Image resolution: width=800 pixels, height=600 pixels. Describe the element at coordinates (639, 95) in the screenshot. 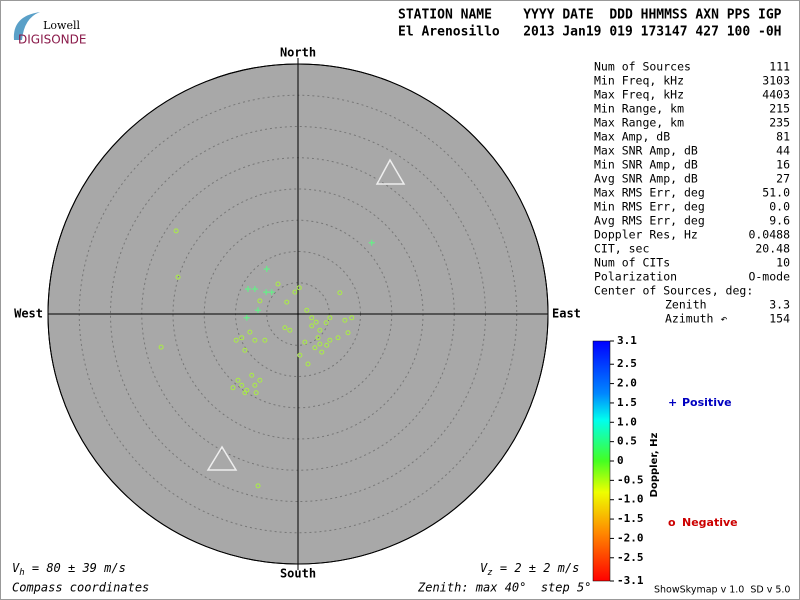

I see `stat-label: Max Freq, kHz` at that location.